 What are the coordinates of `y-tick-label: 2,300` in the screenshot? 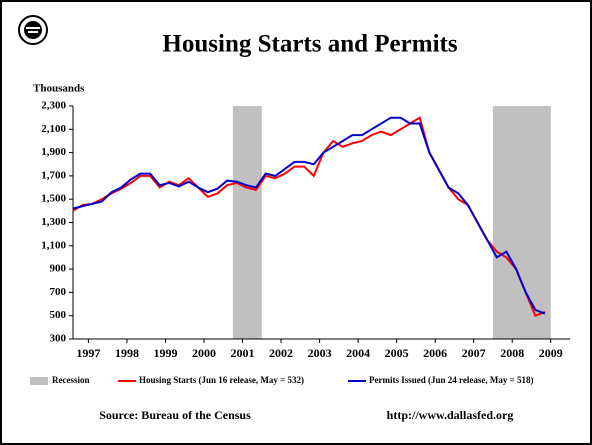 It's located at (53, 106).